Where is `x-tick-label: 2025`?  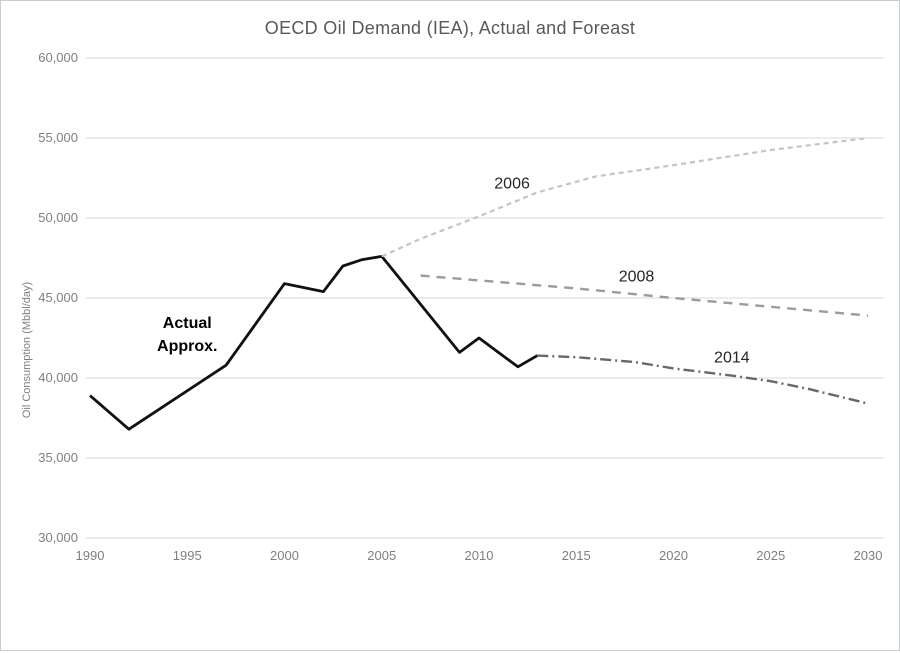
x-tick-label: 2025 is located at coordinates (771, 555).